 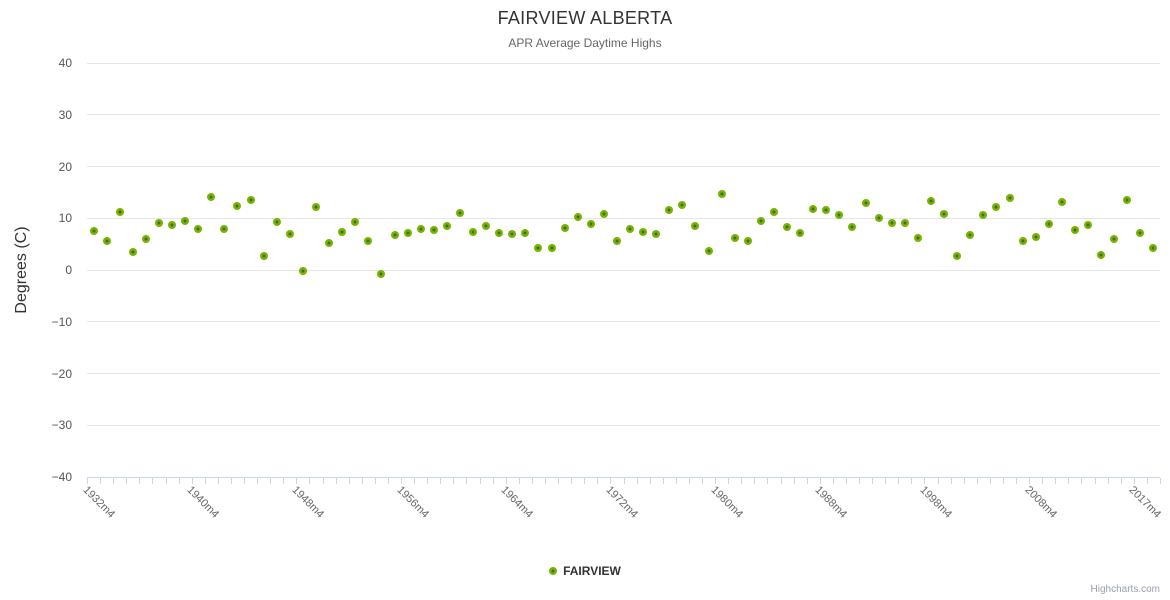 I want to click on legend-series-label: FAIRVIEW, so click(x=592, y=571).